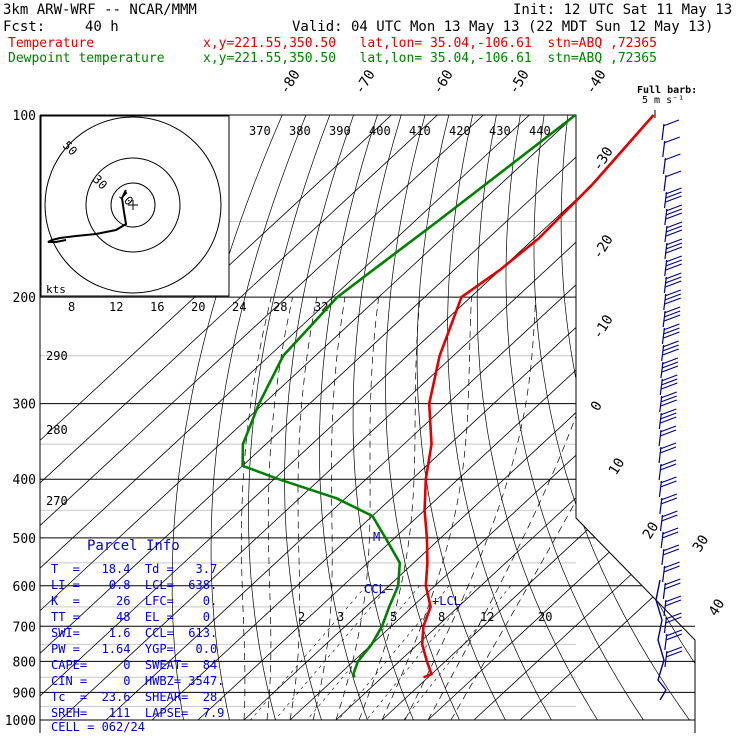 The width and height of the screenshot is (740, 740). I want to click on theta-label: 400, so click(380, 131).